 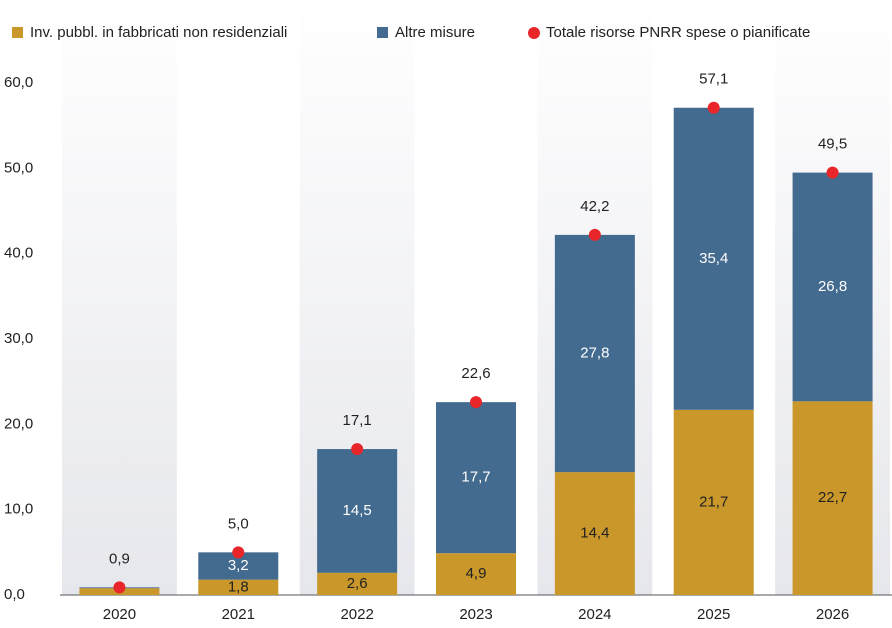 What do you see at coordinates (435, 32) in the screenshot?
I see `legend-label: Altre misure` at bounding box center [435, 32].